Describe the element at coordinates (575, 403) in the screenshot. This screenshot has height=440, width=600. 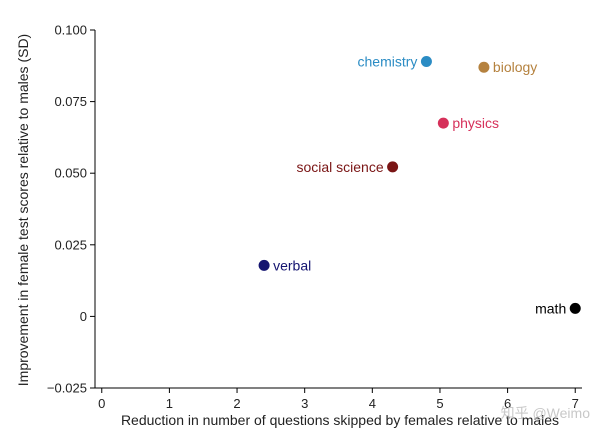
I see `x-tick-label: 7` at that location.